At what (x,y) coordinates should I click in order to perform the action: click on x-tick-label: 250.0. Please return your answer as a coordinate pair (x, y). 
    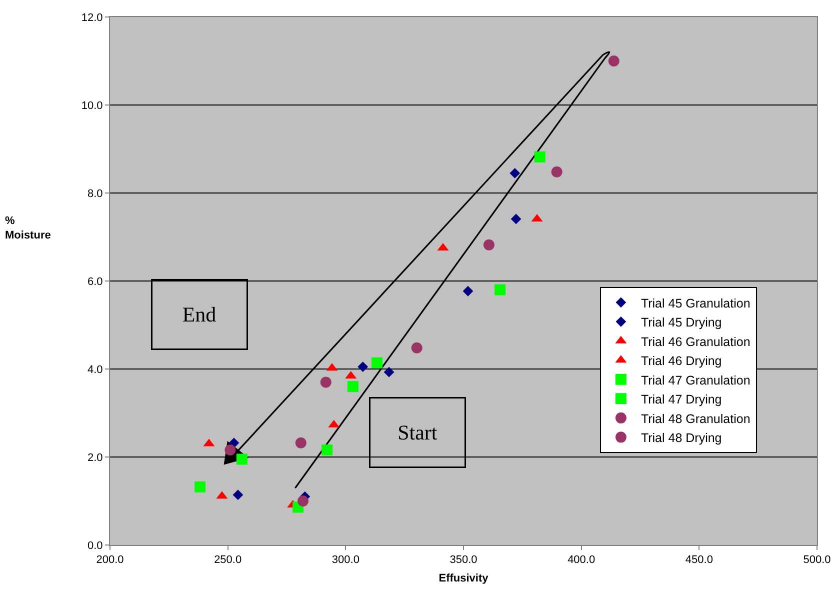
    Looking at the image, I should click on (228, 560).